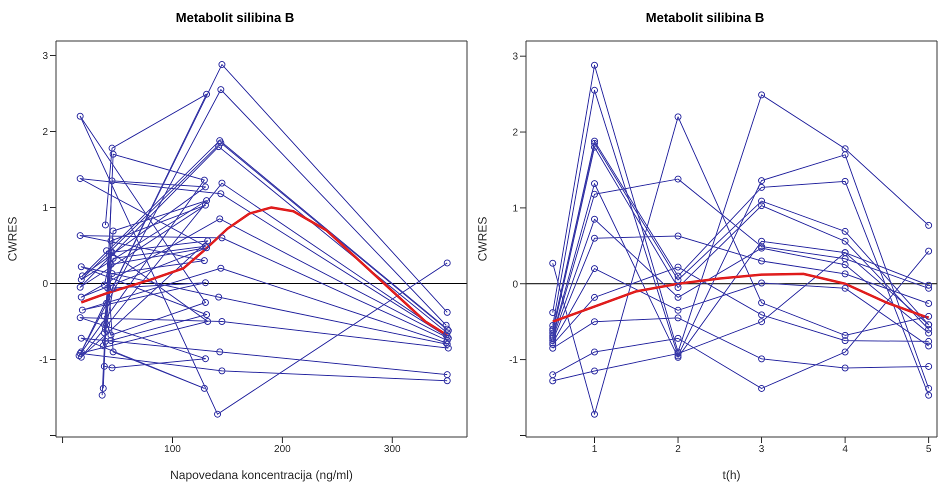 The image size is (940, 493). What do you see at coordinates (261, 475) in the screenshot?
I see `x-axis-title: Napovedana koncentracija (ng/ml)` at bounding box center [261, 475].